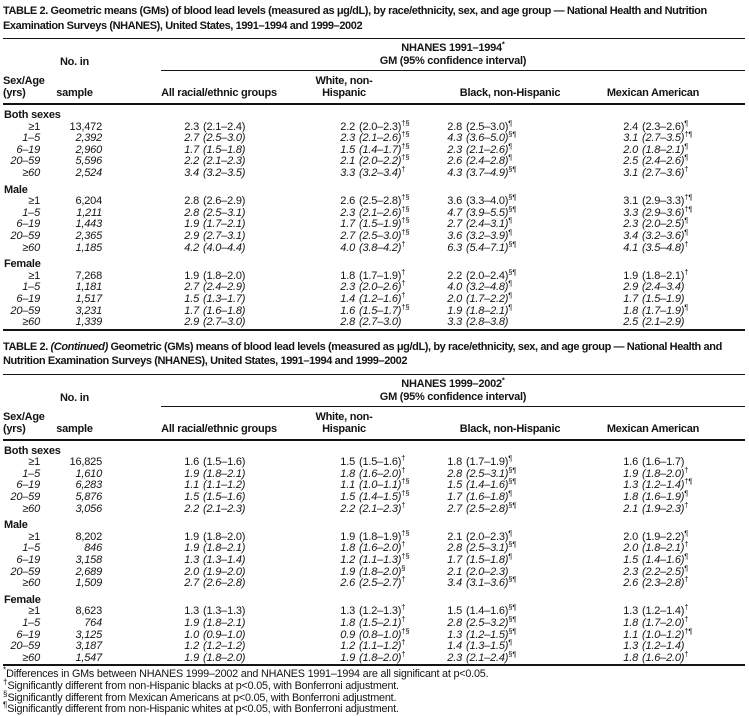 The width and height of the screenshot is (749, 716). What do you see at coordinates (658, 548) in the screenshot?
I see `gm-ci-cell: 2.0 (1.8–2.1)†` at bounding box center [658, 548].